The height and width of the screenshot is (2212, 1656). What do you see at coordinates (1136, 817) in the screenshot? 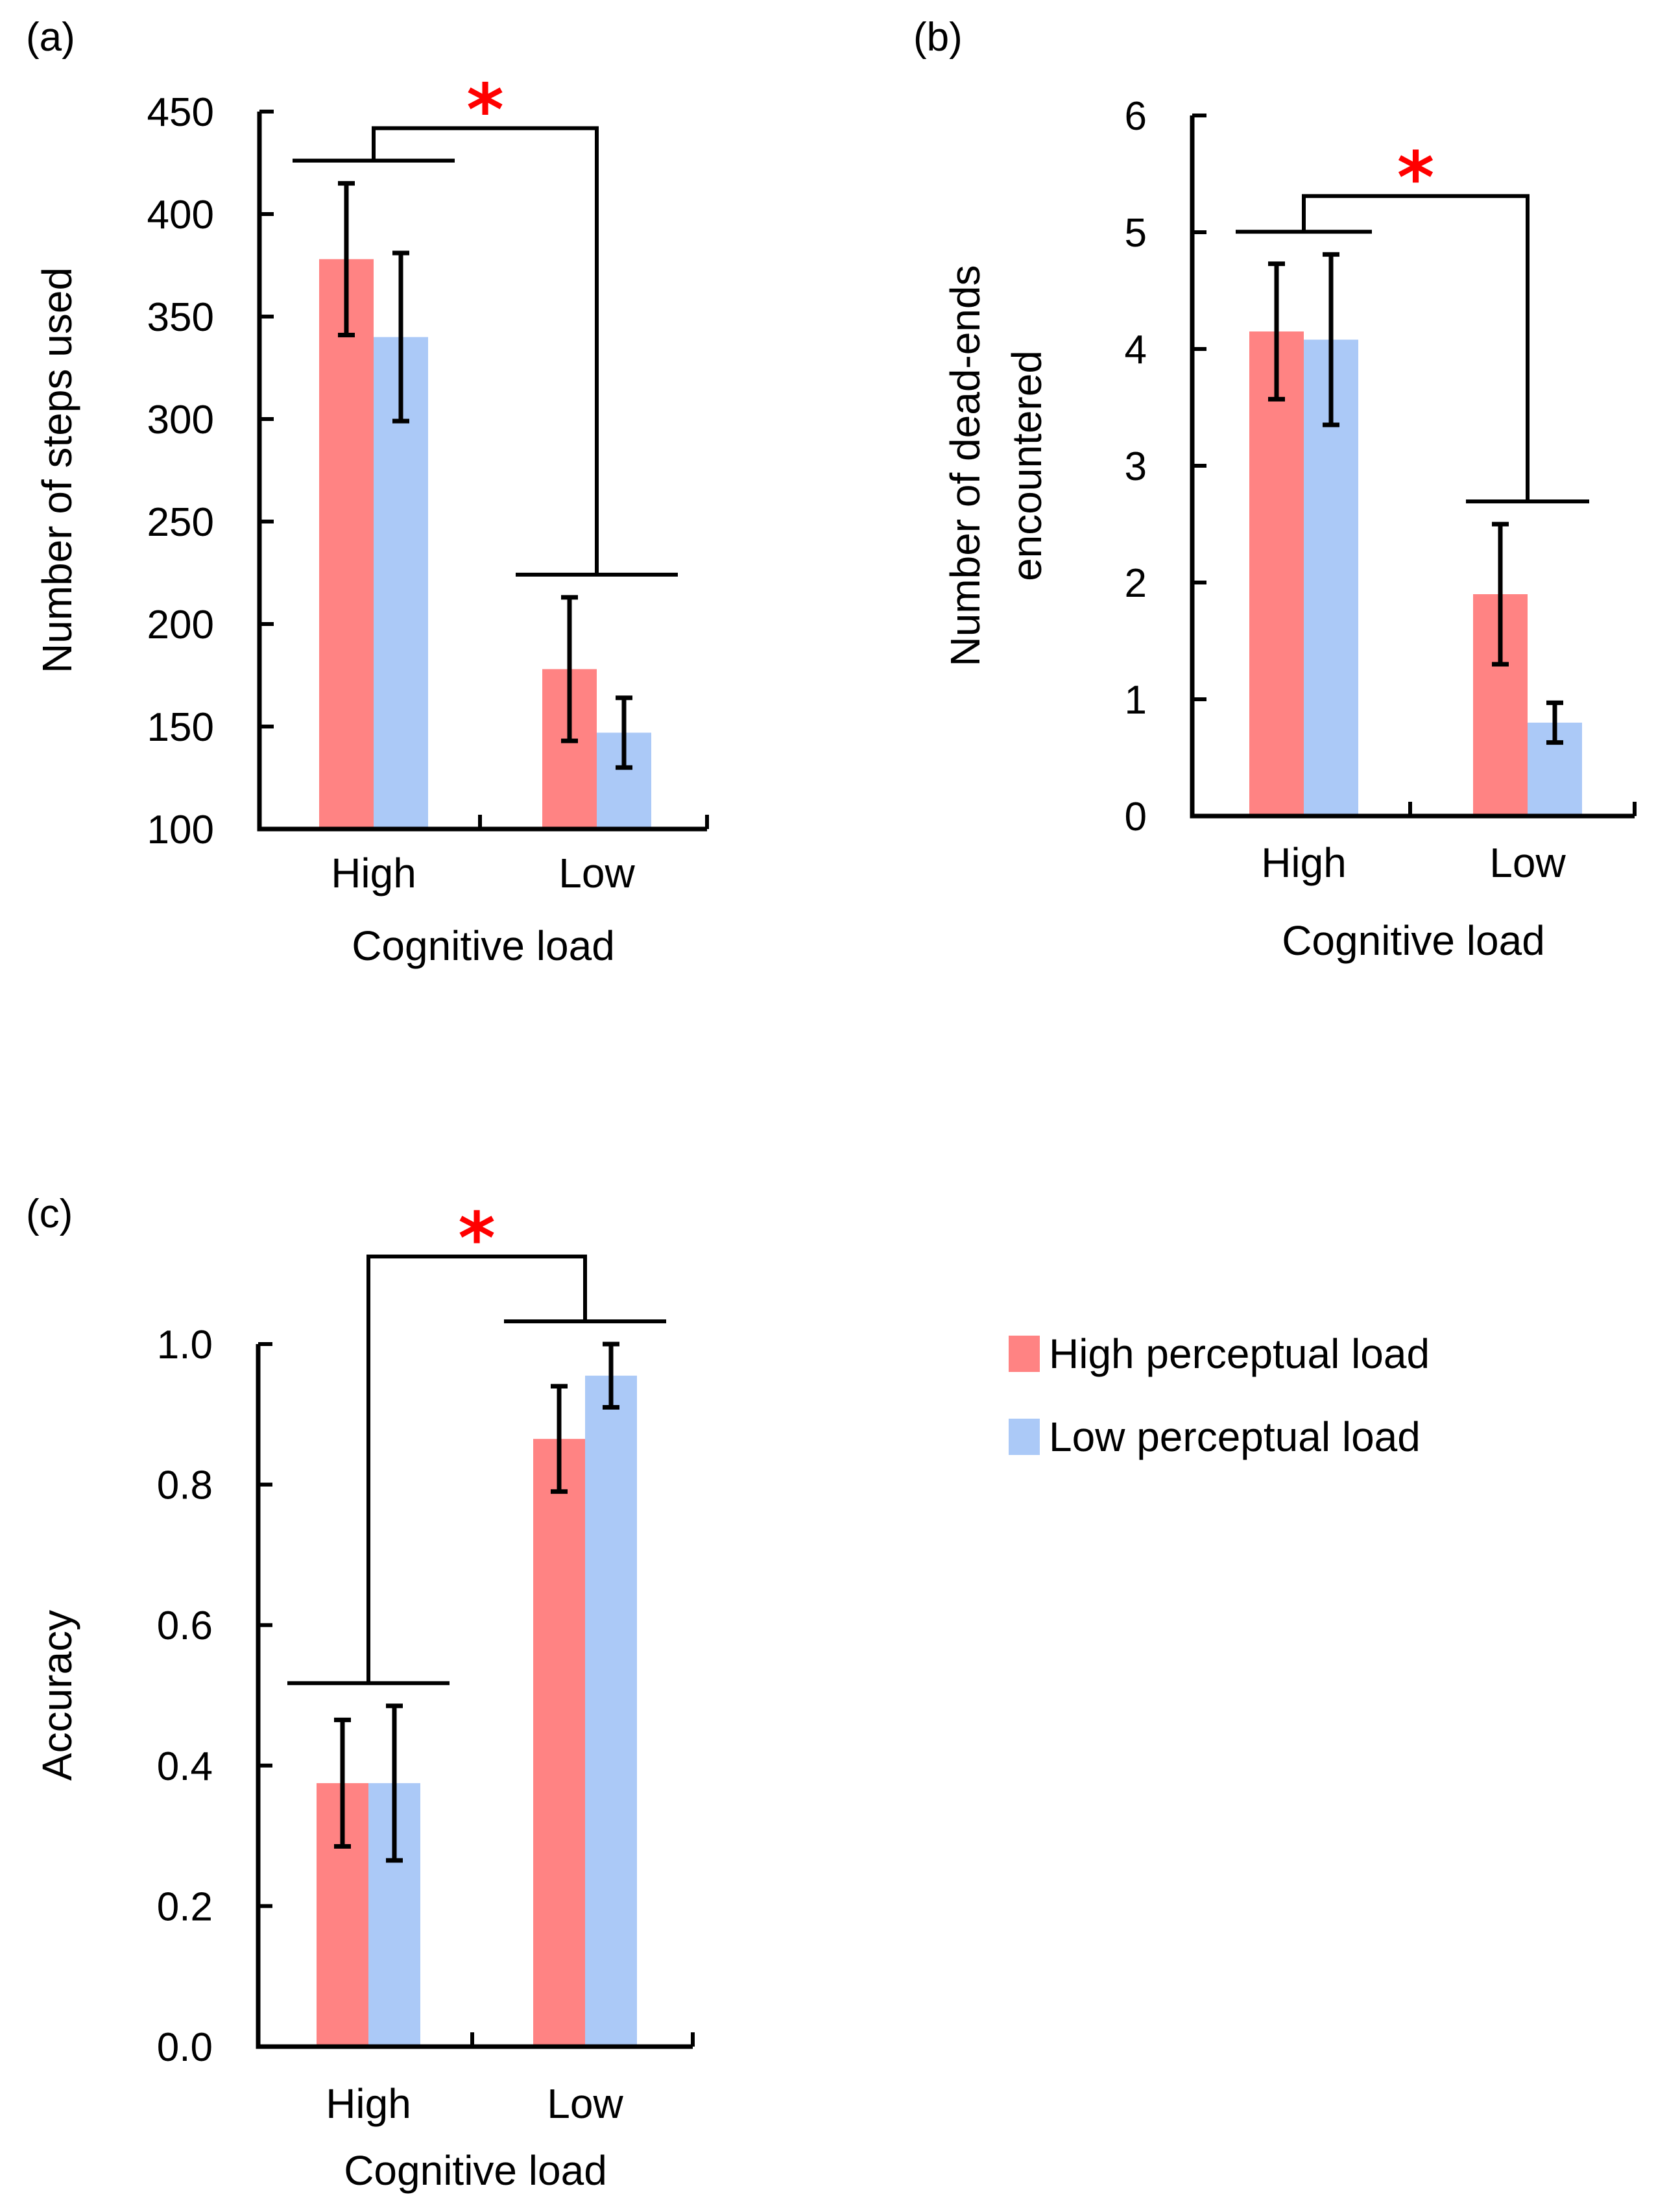
I see `y-tick-label: 0` at bounding box center [1136, 817].